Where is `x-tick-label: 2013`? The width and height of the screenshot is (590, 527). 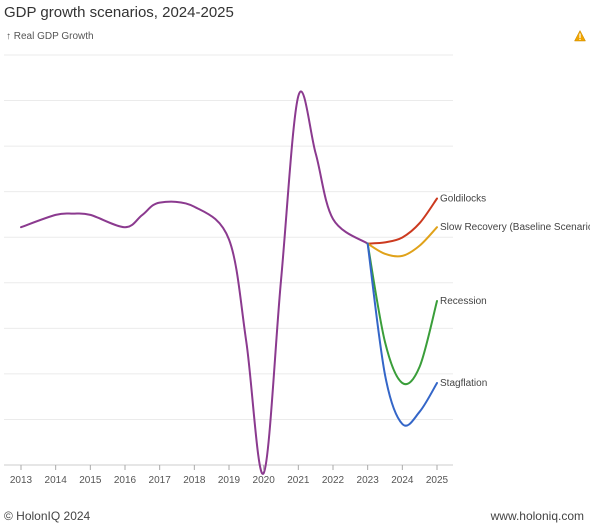
x-tick-label: 2013 is located at coordinates (21, 480).